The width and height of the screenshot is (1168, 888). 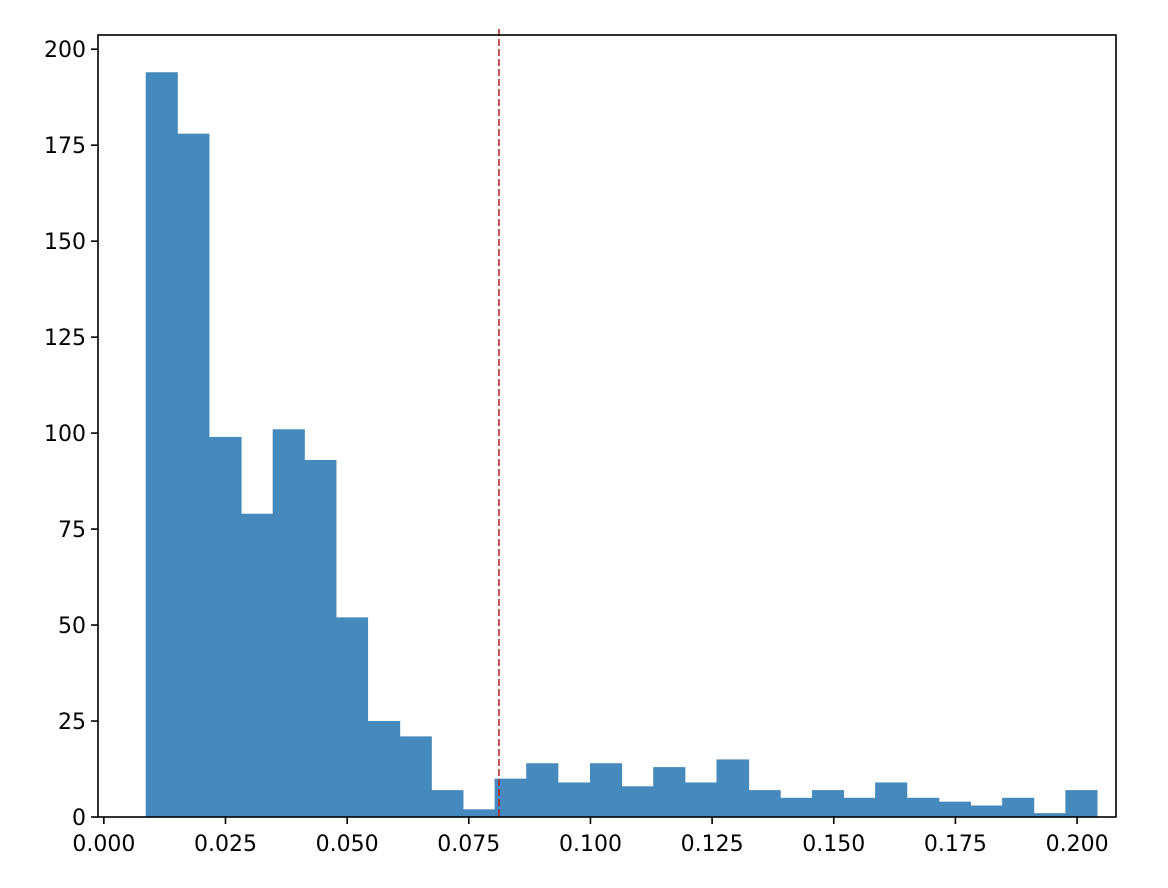 What do you see at coordinates (72, 530) in the screenshot?
I see `y-tick-label: 75` at bounding box center [72, 530].